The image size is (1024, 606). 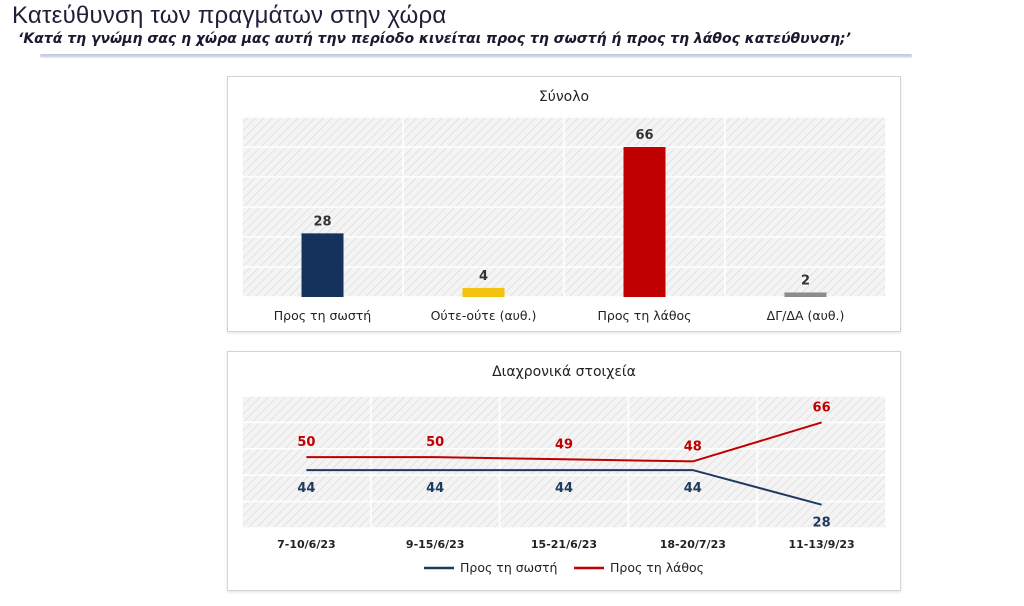 What do you see at coordinates (693, 446) in the screenshot?
I see `line-data-label: 48` at bounding box center [693, 446].